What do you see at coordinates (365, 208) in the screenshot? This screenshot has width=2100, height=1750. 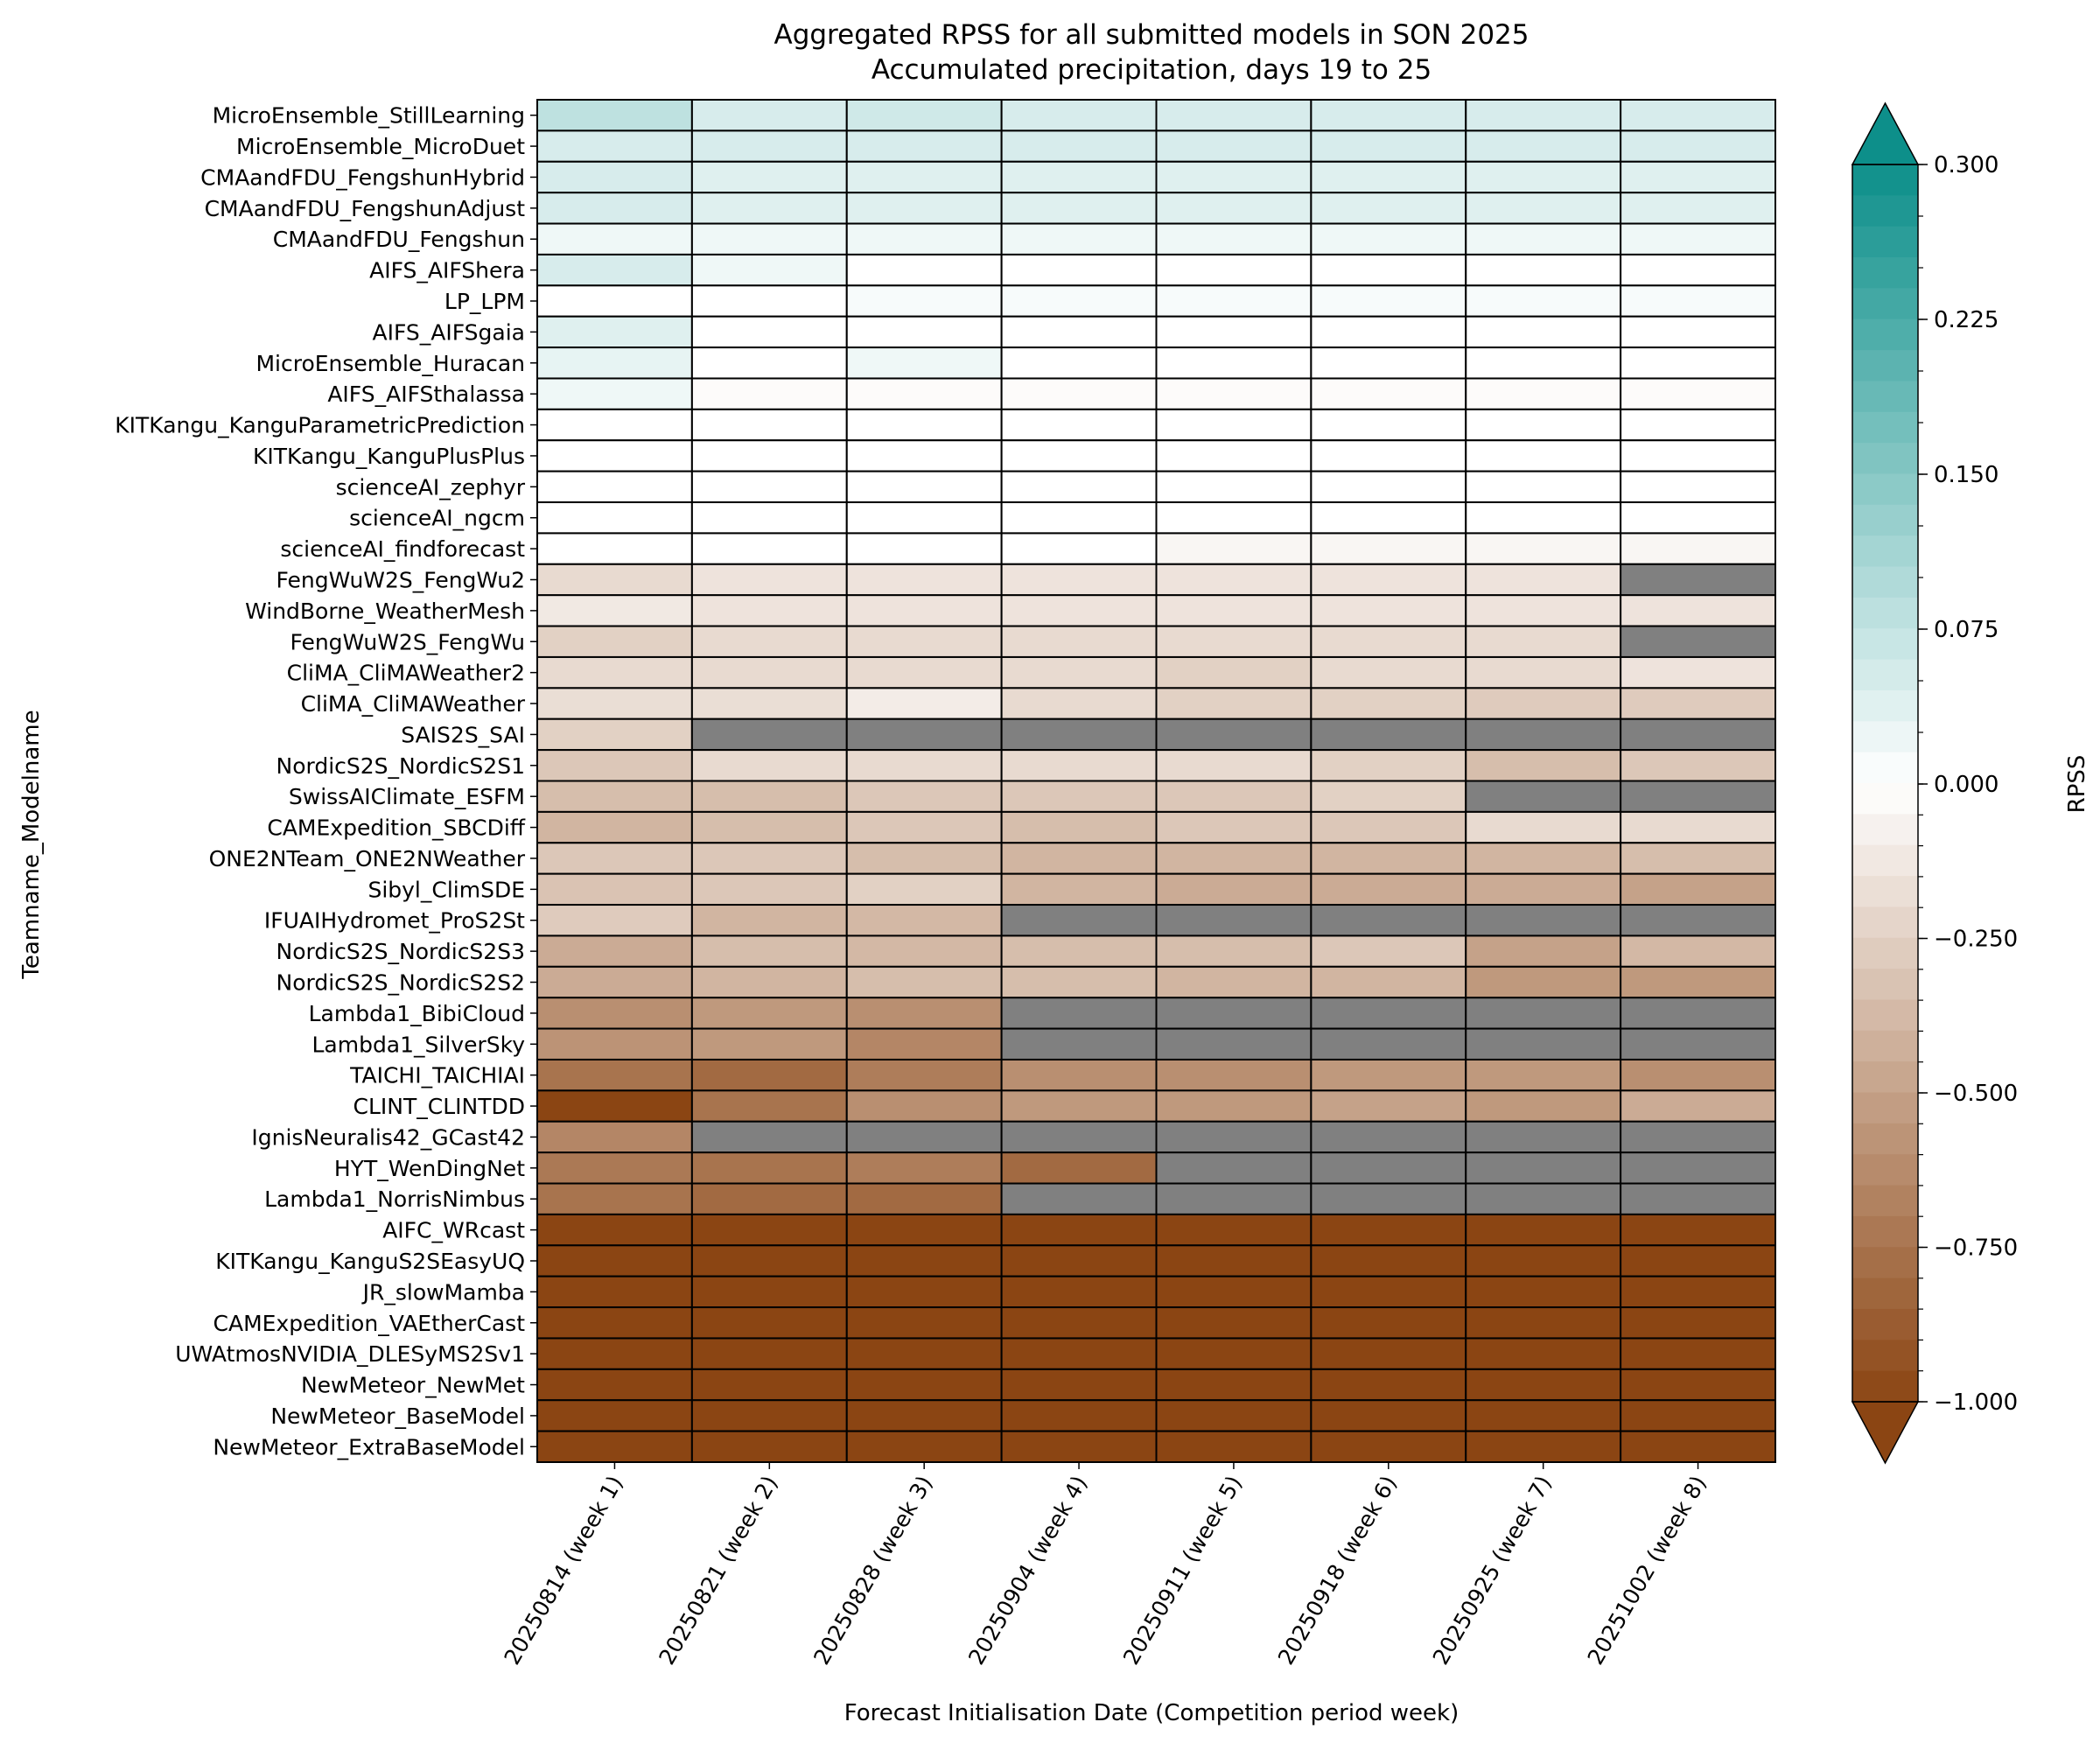 I see `row-label: CMAandFDU_FengshunAdjust` at bounding box center [365, 208].